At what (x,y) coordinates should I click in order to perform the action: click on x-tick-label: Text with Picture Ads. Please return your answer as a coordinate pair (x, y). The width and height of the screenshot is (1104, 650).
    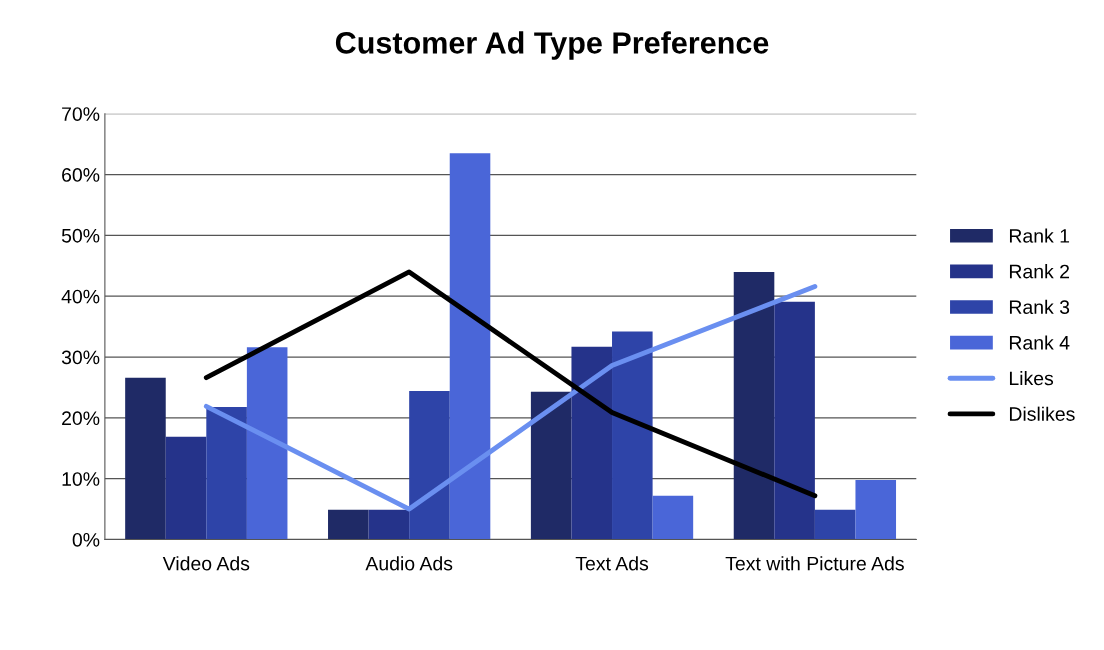
    Looking at the image, I should click on (814, 563).